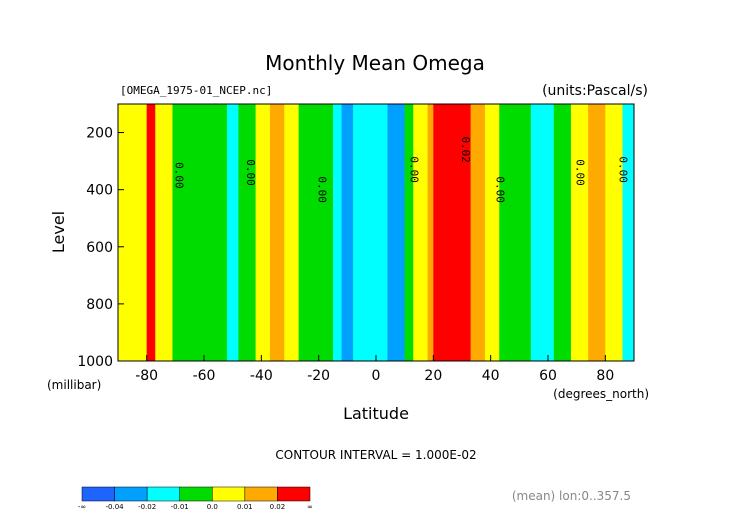 Image resolution: width=752 pixels, height=532 pixels. I want to click on mean-text: (mean) lon:0..357.5, so click(571, 496).